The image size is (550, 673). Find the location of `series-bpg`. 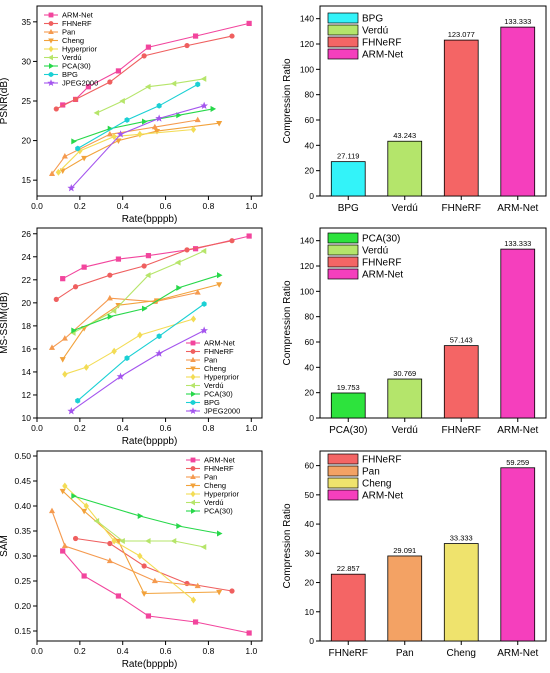

series-bpg is located at coordinates (138, 116).